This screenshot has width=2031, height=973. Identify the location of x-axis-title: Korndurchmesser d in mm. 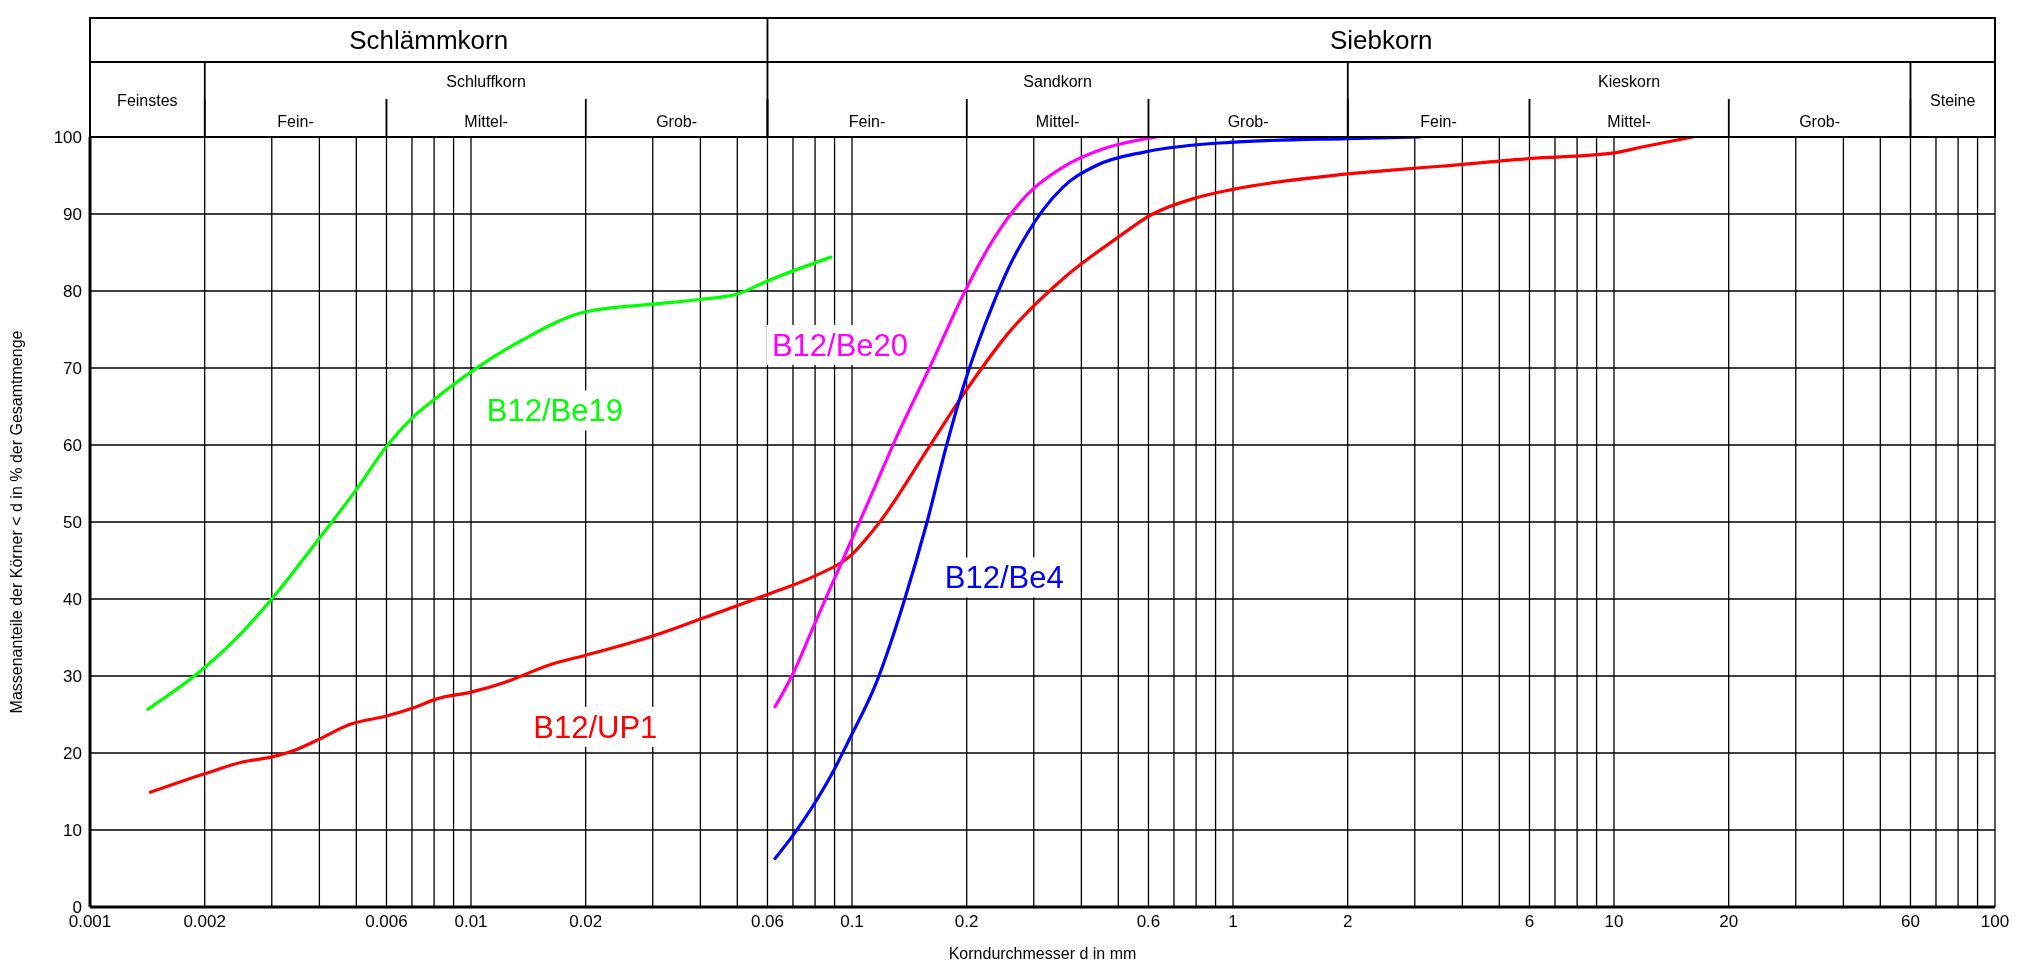
(1042, 953).